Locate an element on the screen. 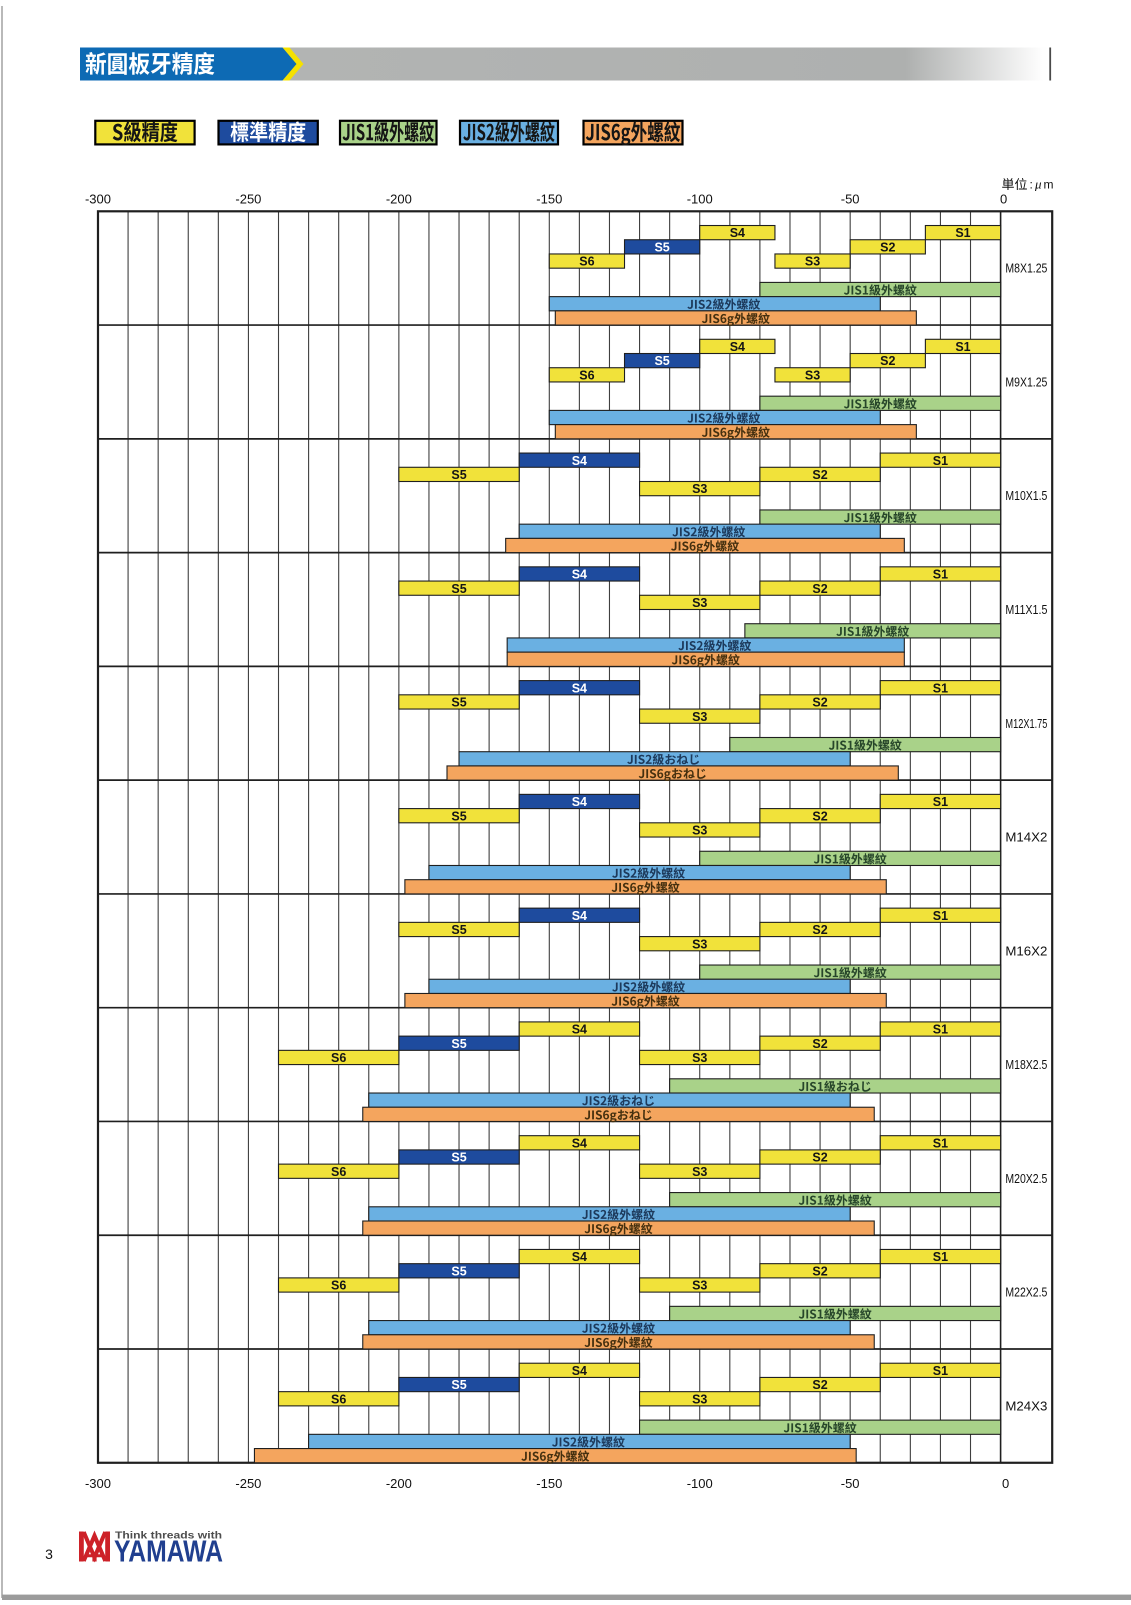 The image size is (1131, 1605). svg-text: M11X1.5 is located at coordinates (1026, 609).